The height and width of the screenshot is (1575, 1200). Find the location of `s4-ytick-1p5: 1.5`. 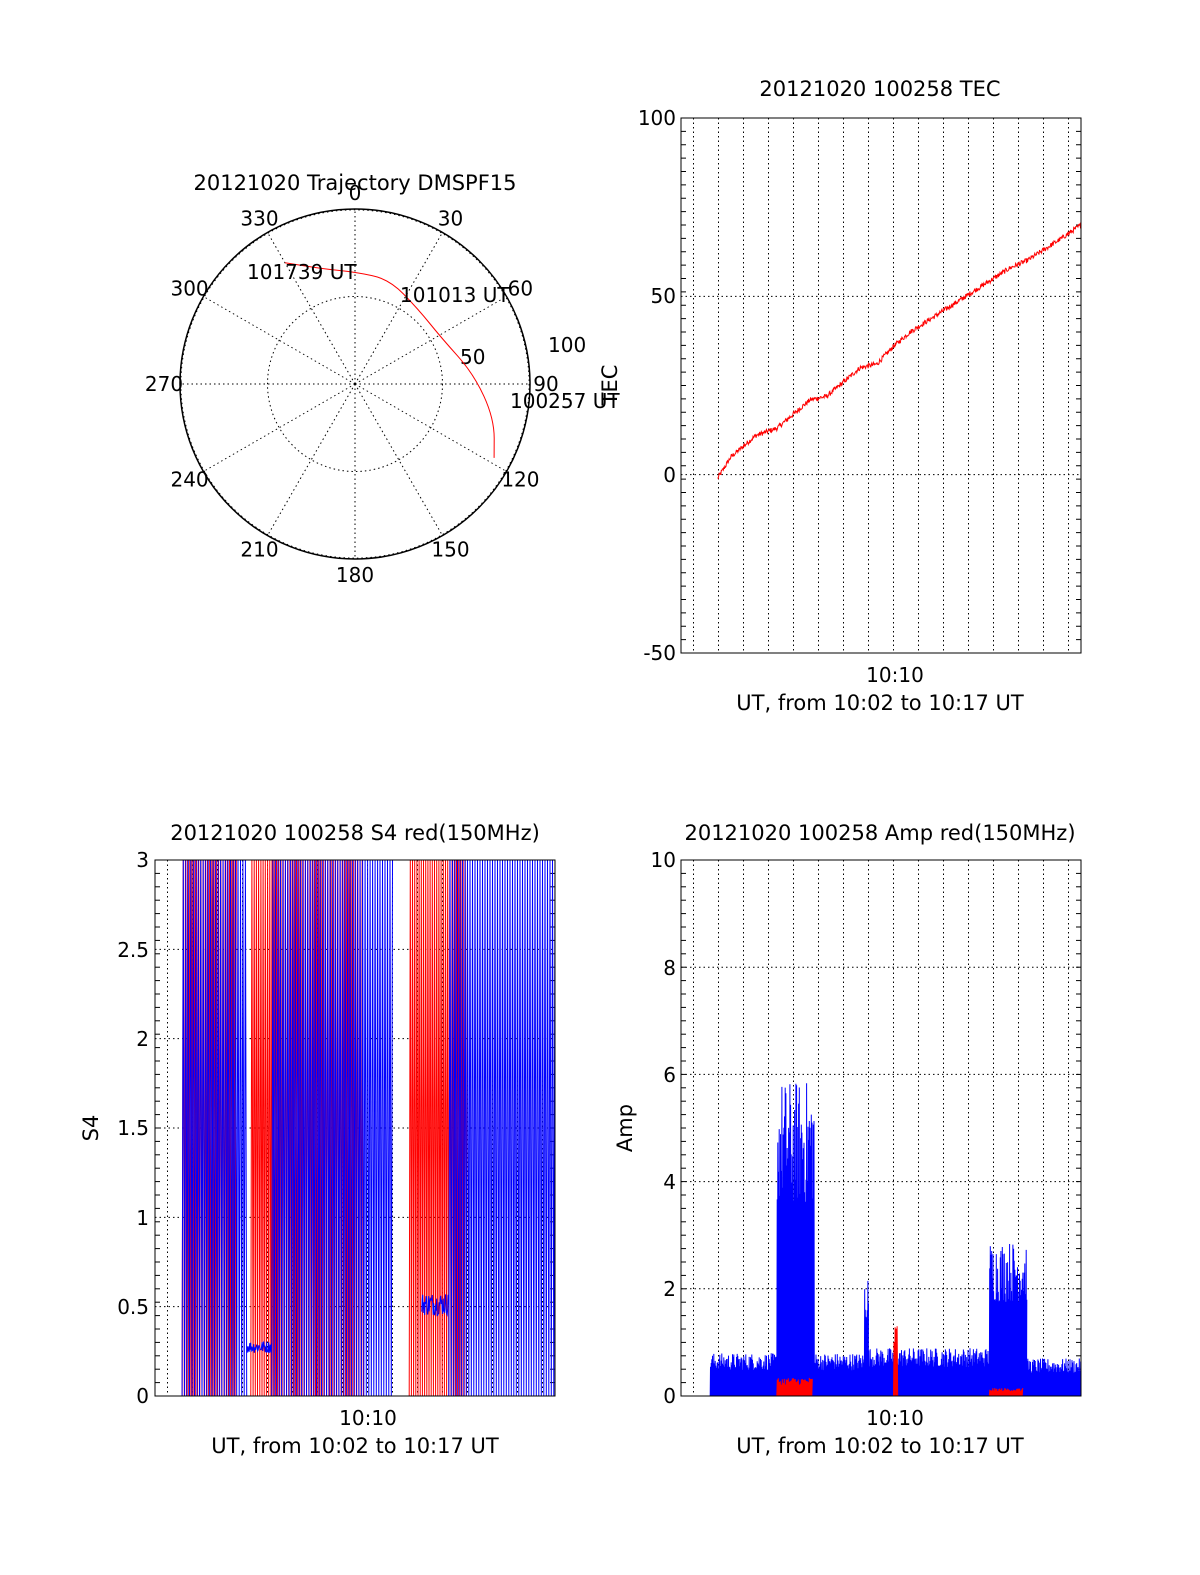

s4-ytick-1p5: 1.5 is located at coordinates (133, 1128).